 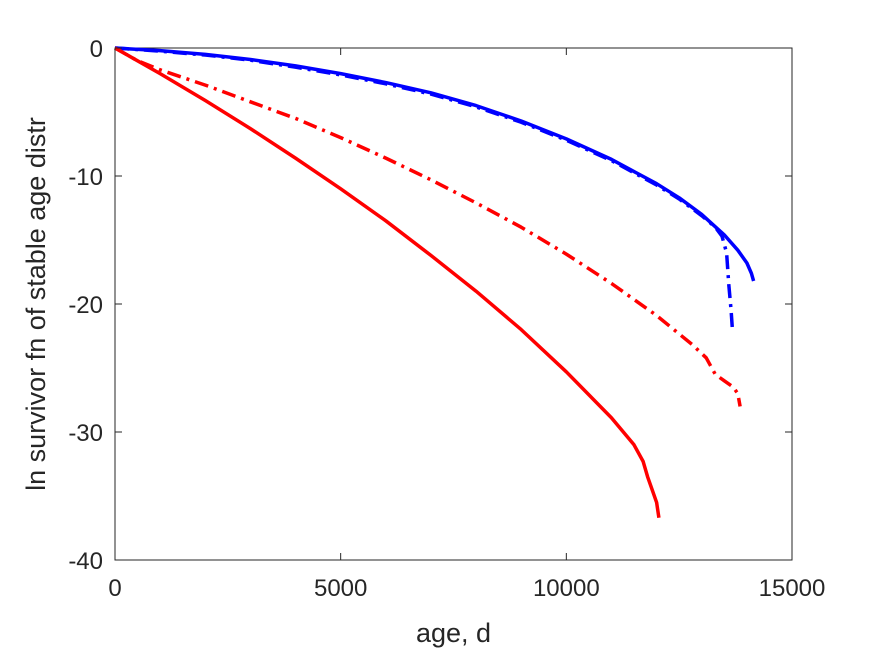 What do you see at coordinates (340, 588) in the screenshot?
I see `x-tick-label: 5000` at bounding box center [340, 588].